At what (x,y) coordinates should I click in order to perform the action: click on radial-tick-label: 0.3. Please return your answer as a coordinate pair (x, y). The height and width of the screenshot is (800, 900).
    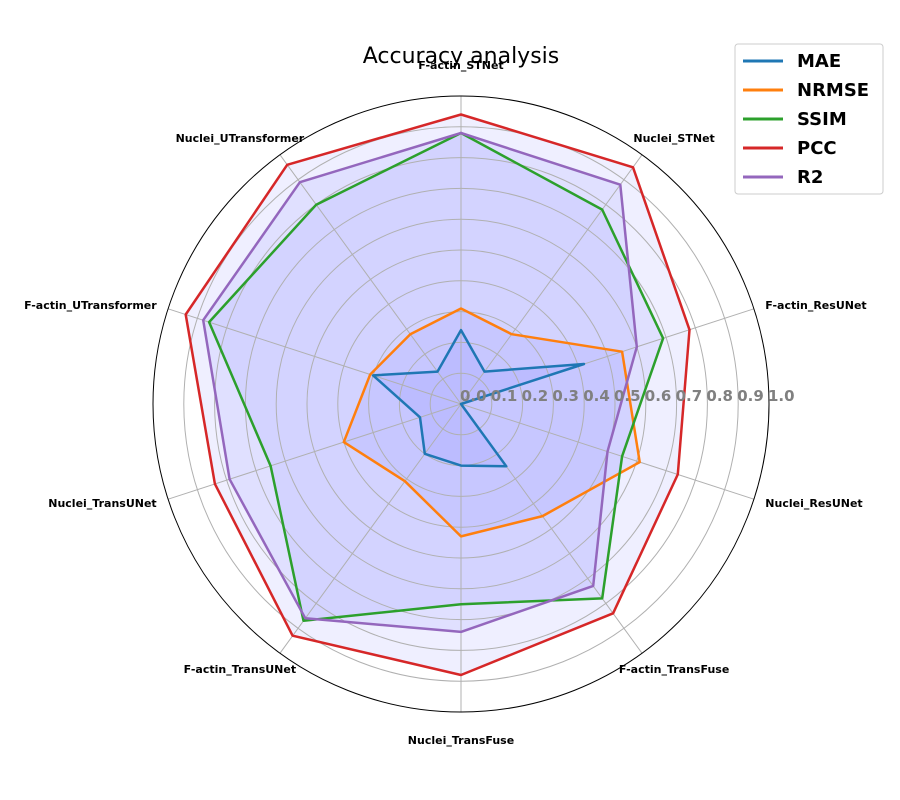
    Looking at the image, I should click on (565, 396).